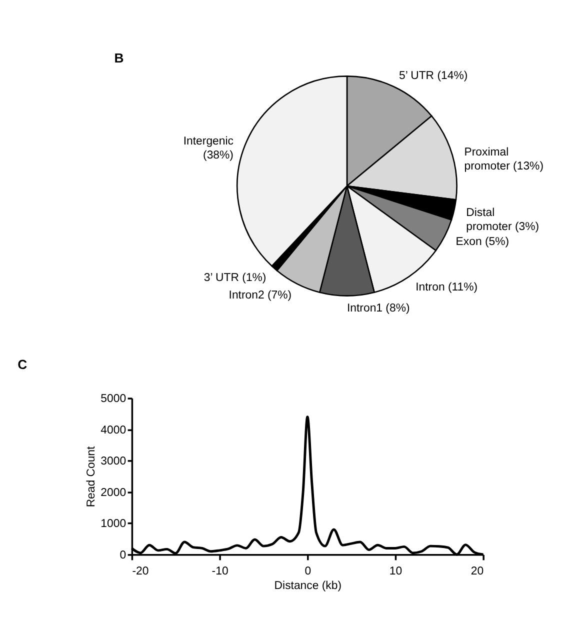 The height and width of the screenshot is (637, 571). What do you see at coordinates (113, 492) in the screenshot?
I see `y-tick-label: 2000` at bounding box center [113, 492].